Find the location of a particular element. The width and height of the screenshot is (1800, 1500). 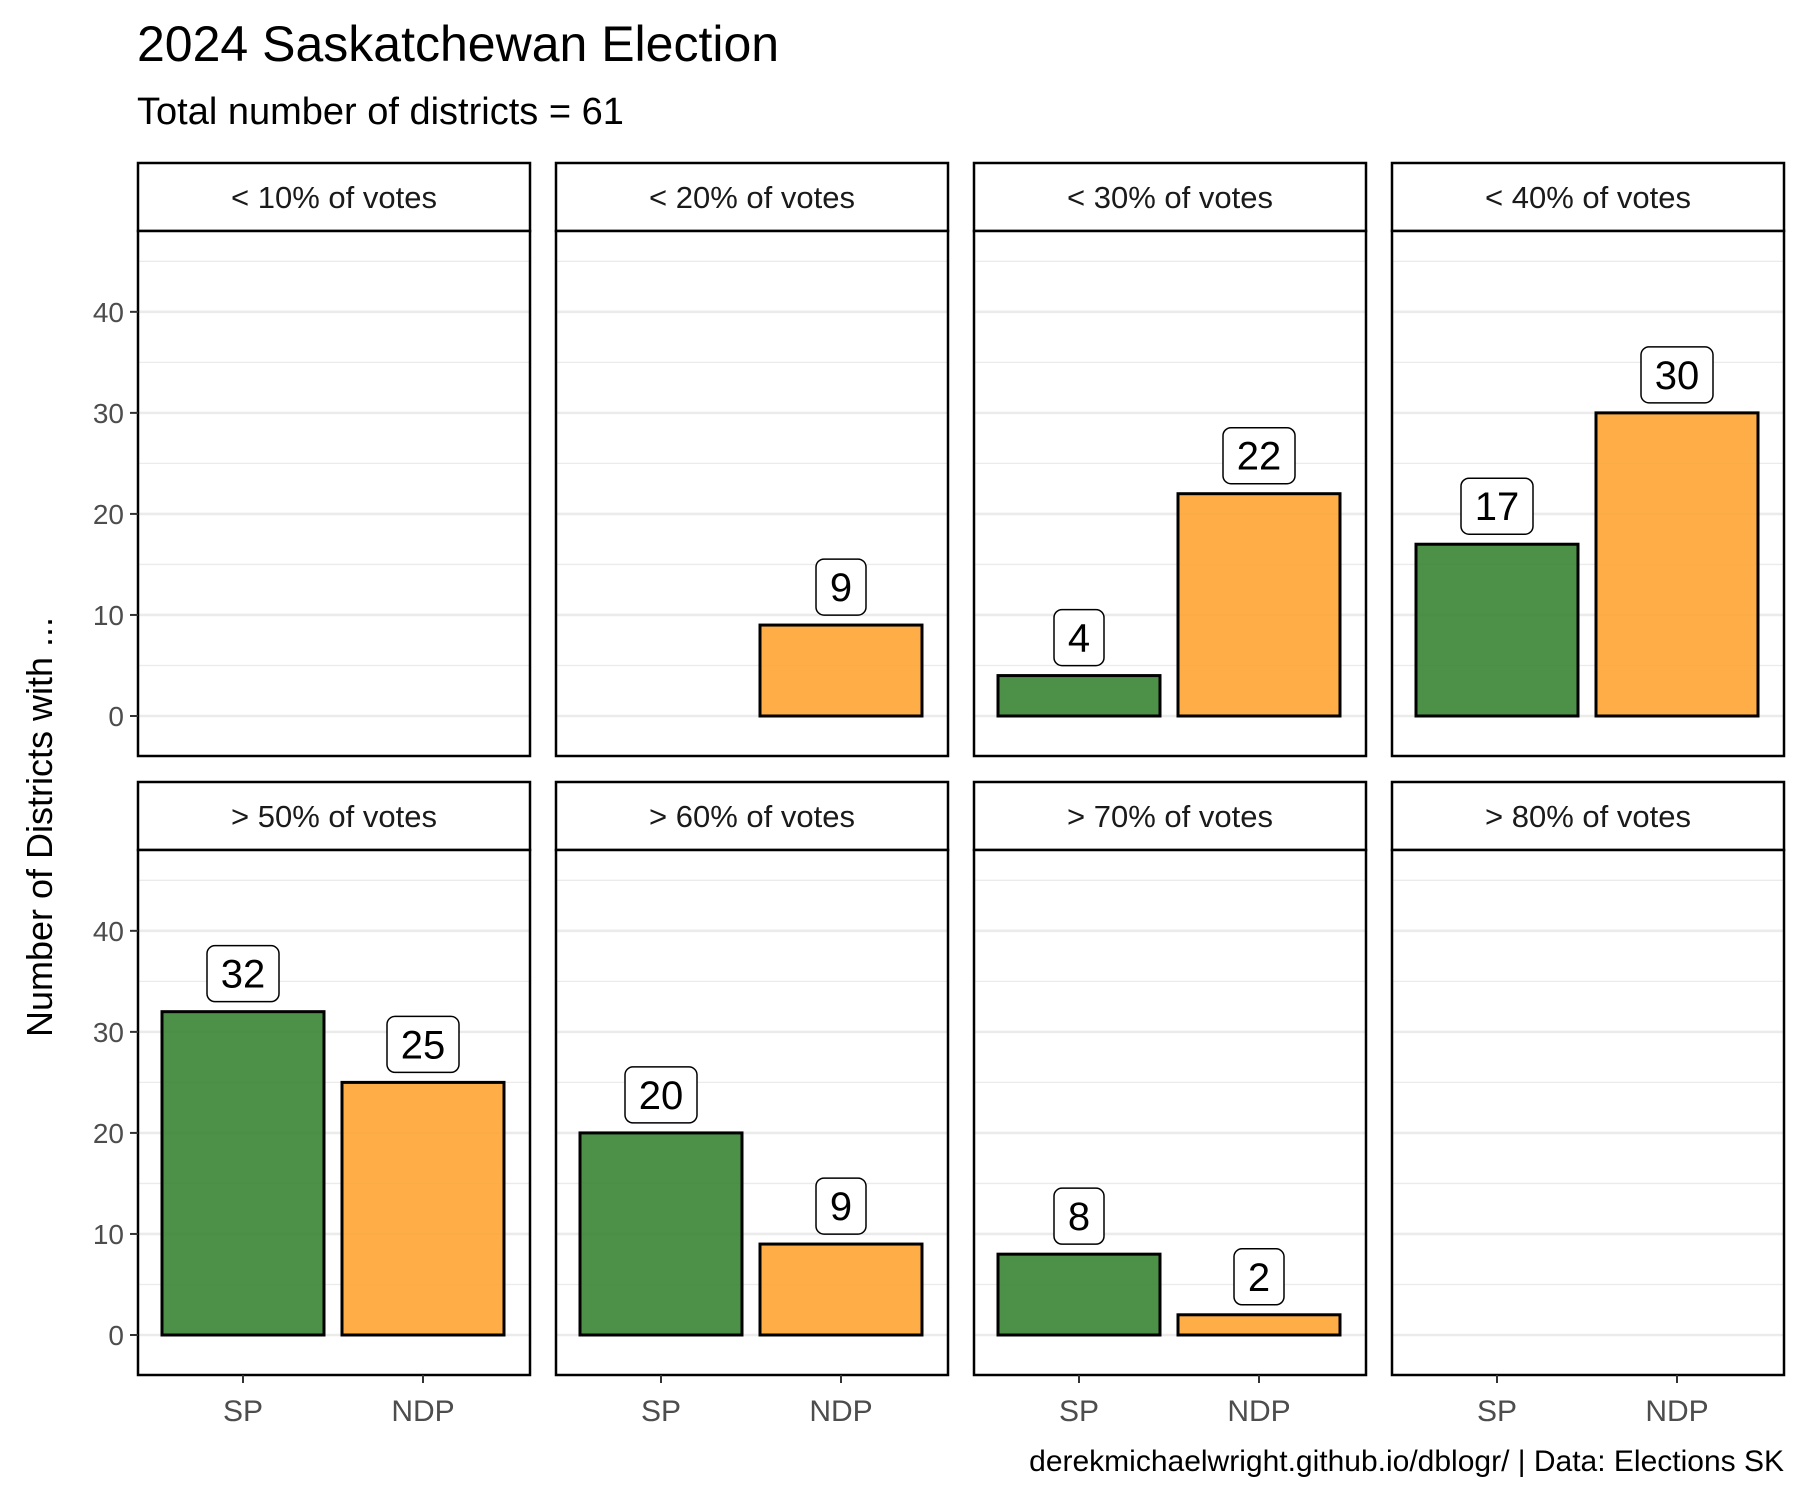

data-label: 8 is located at coordinates (1079, 1217).